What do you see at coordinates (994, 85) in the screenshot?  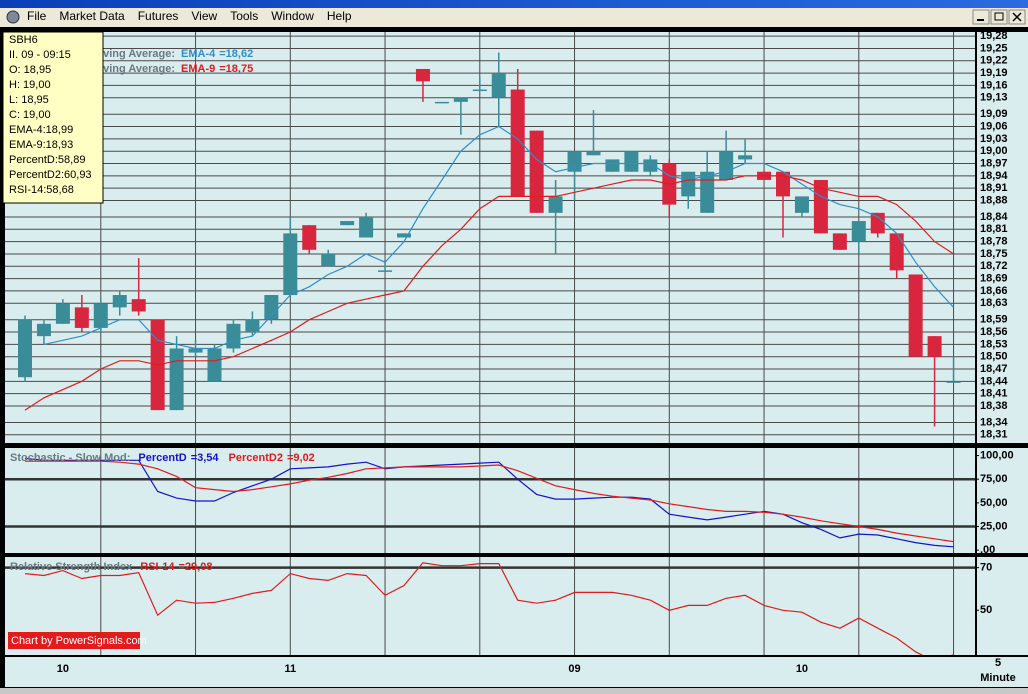 I see `y-tick-label: 19,16` at bounding box center [994, 85].